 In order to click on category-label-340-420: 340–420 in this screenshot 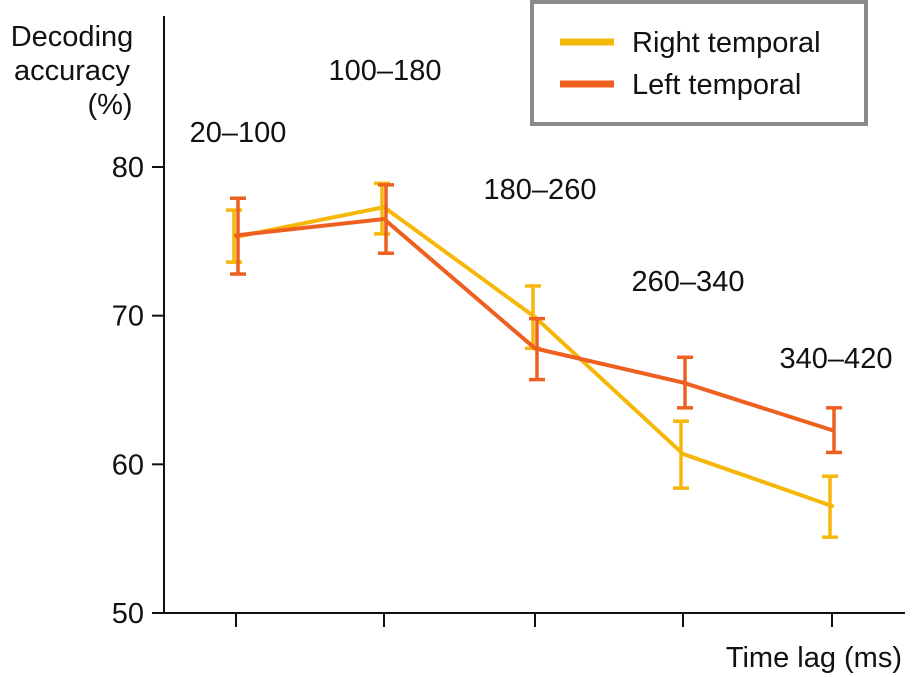, I will do `click(836, 359)`.